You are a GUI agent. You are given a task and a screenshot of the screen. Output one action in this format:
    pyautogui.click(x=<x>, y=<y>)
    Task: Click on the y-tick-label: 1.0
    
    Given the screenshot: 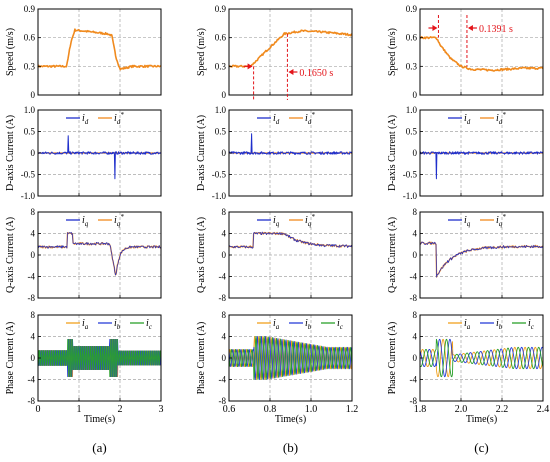 What is the action you would take?
    pyautogui.click(x=221, y=110)
    